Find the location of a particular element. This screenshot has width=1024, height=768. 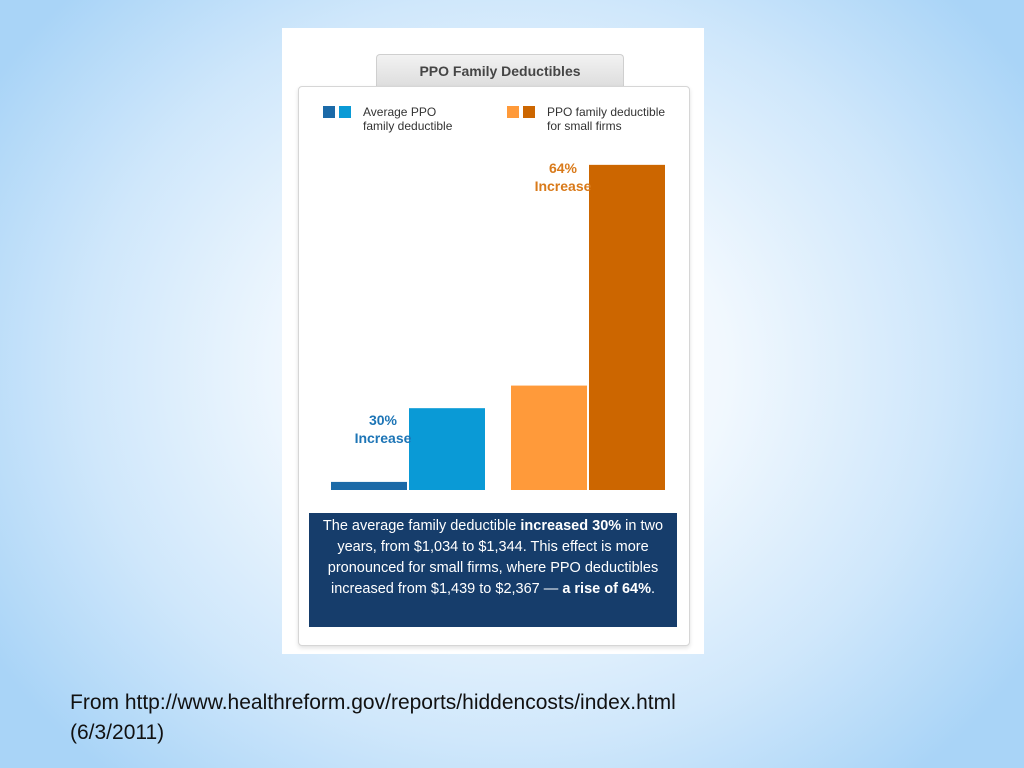

legend-label-average: Average PPO family deductible is located at coordinates (408, 119).